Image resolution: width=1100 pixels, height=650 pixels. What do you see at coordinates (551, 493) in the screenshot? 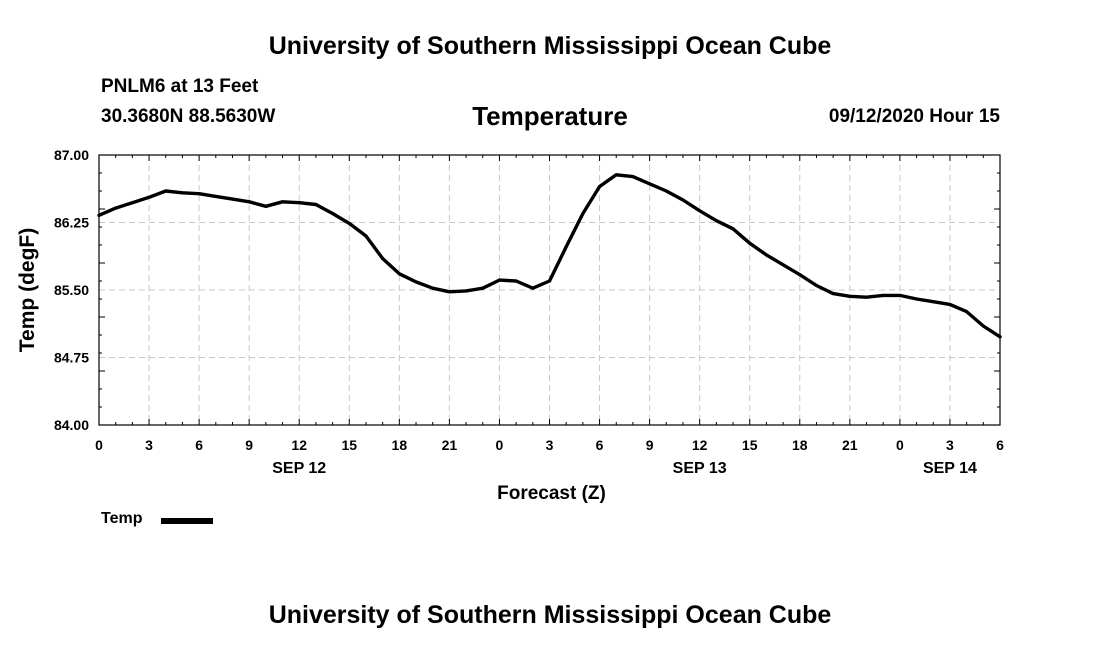
I see `x-axis-label: Forecast (Z)` at bounding box center [551, 493].